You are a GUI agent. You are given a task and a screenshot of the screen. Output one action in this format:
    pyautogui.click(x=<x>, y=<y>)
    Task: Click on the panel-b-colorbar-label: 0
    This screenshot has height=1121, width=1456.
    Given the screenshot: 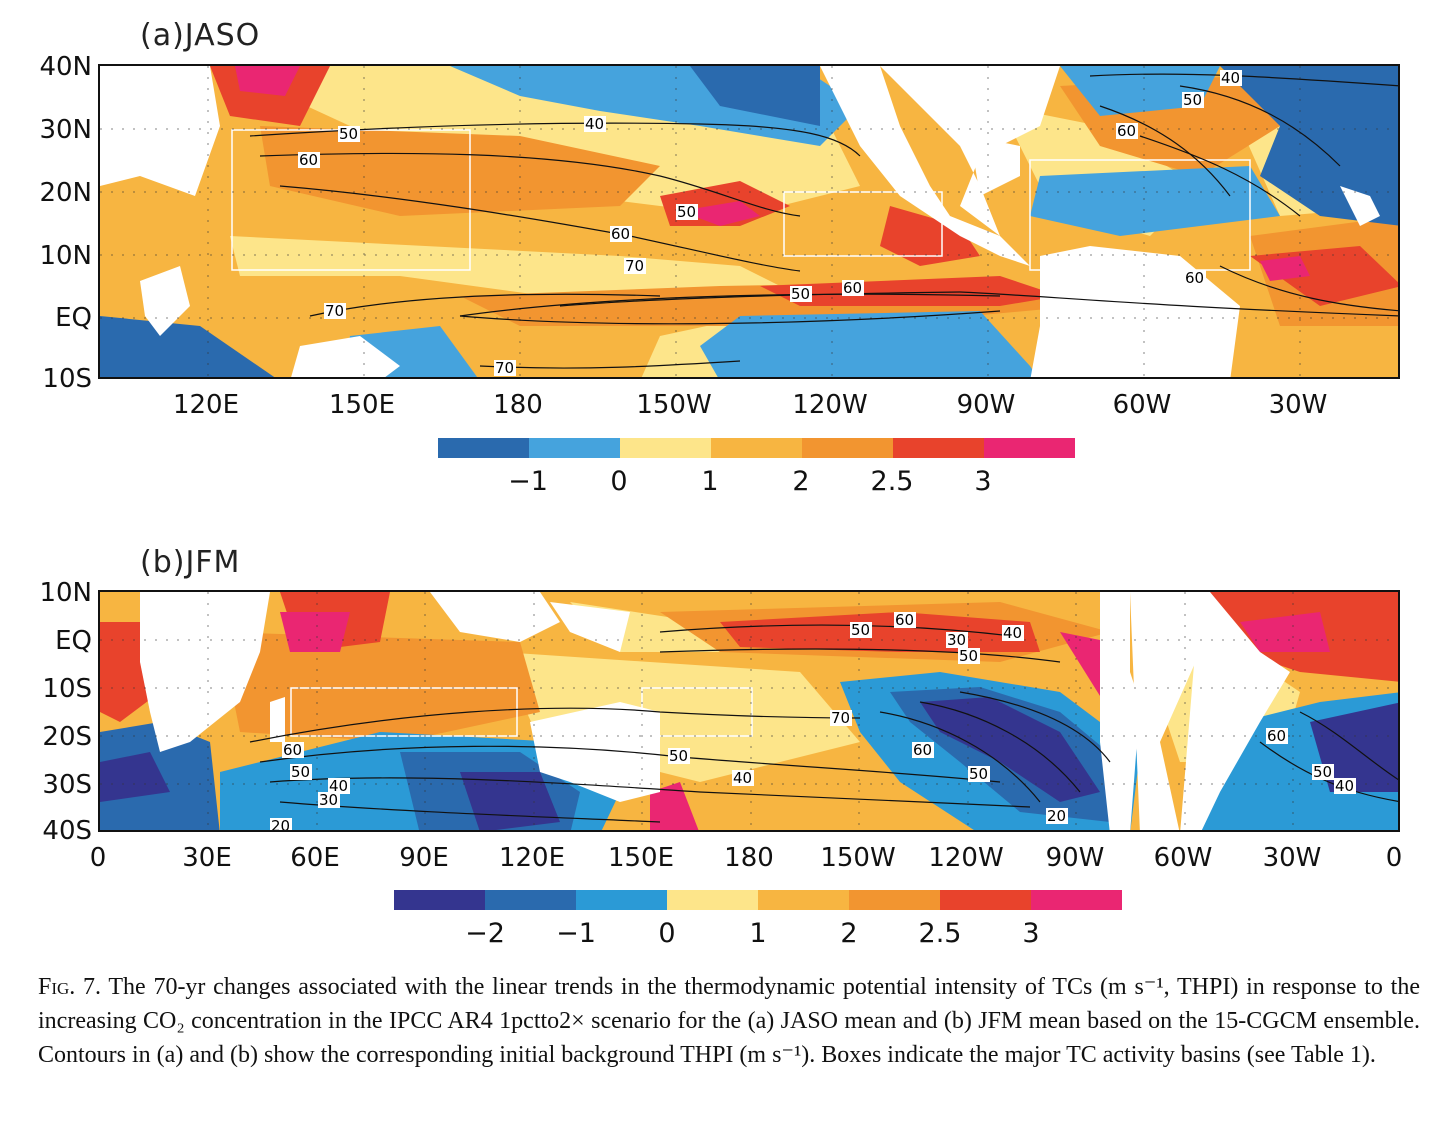 What is the action you would take?
    pyautogui.click(x=667, y=933)
    